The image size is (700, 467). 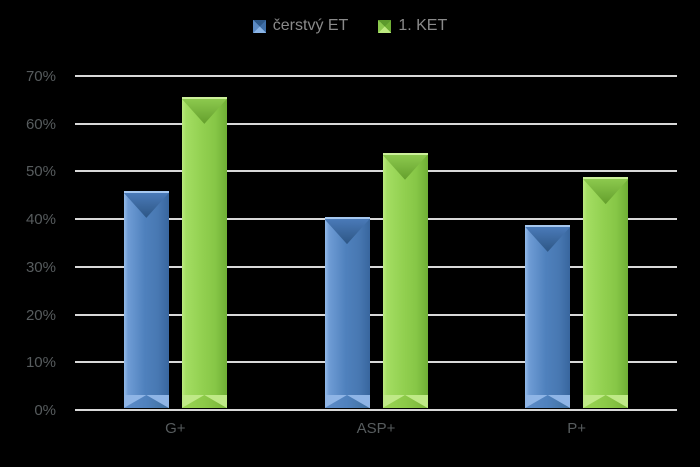 What do you see at coordinates (376, 428) in the screenshot?
I see `x-category-label: ASP+` at bounding box center [376, 428].